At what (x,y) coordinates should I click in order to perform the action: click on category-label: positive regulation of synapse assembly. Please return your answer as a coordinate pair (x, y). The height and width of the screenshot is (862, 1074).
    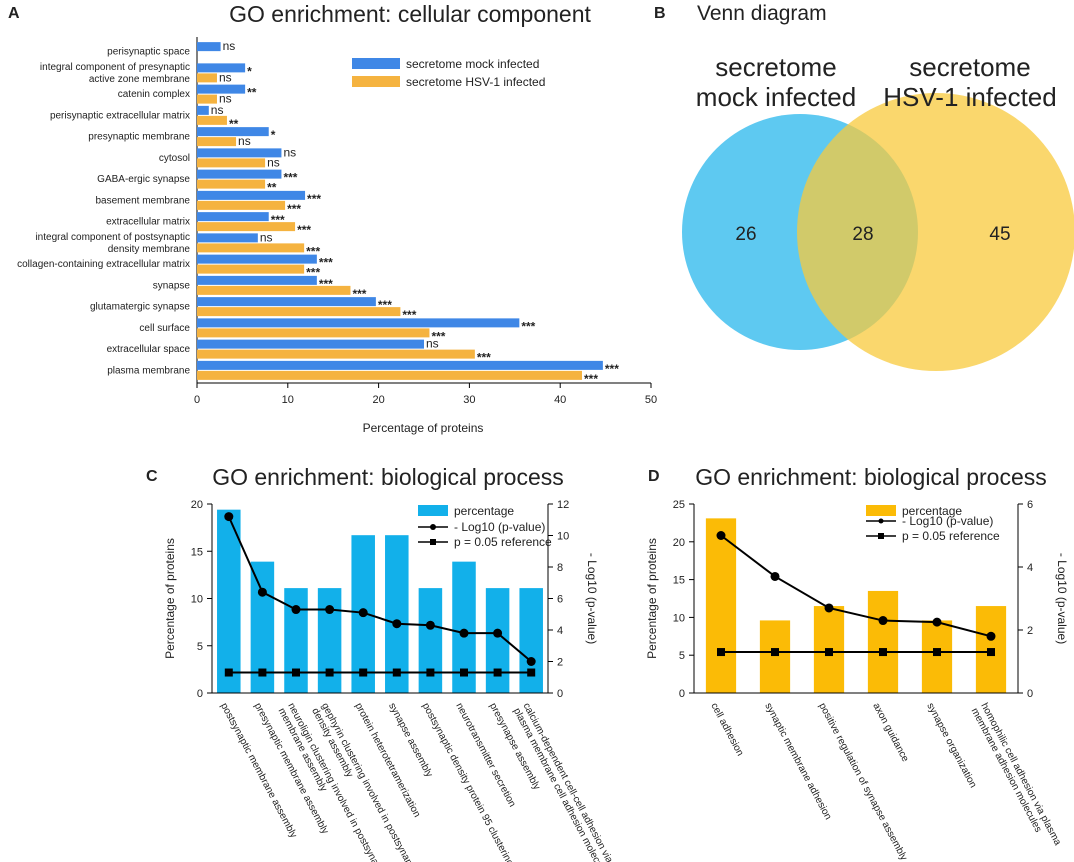
    Looking at the image, I should click on (862, 781).